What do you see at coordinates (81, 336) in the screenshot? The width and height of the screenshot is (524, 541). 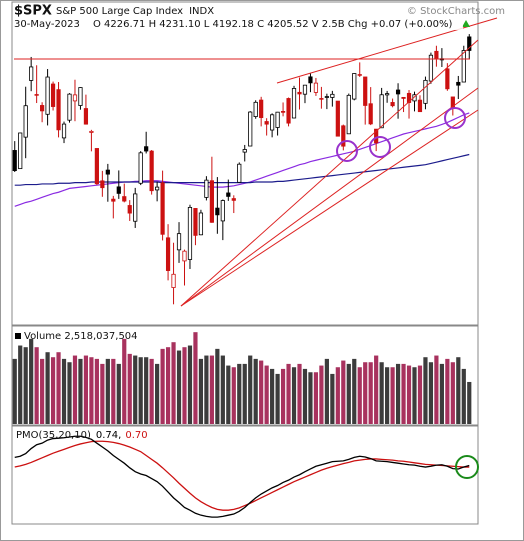 I see `volume-title: Volume 2,518,037,504` at bounding box center [81, 336].